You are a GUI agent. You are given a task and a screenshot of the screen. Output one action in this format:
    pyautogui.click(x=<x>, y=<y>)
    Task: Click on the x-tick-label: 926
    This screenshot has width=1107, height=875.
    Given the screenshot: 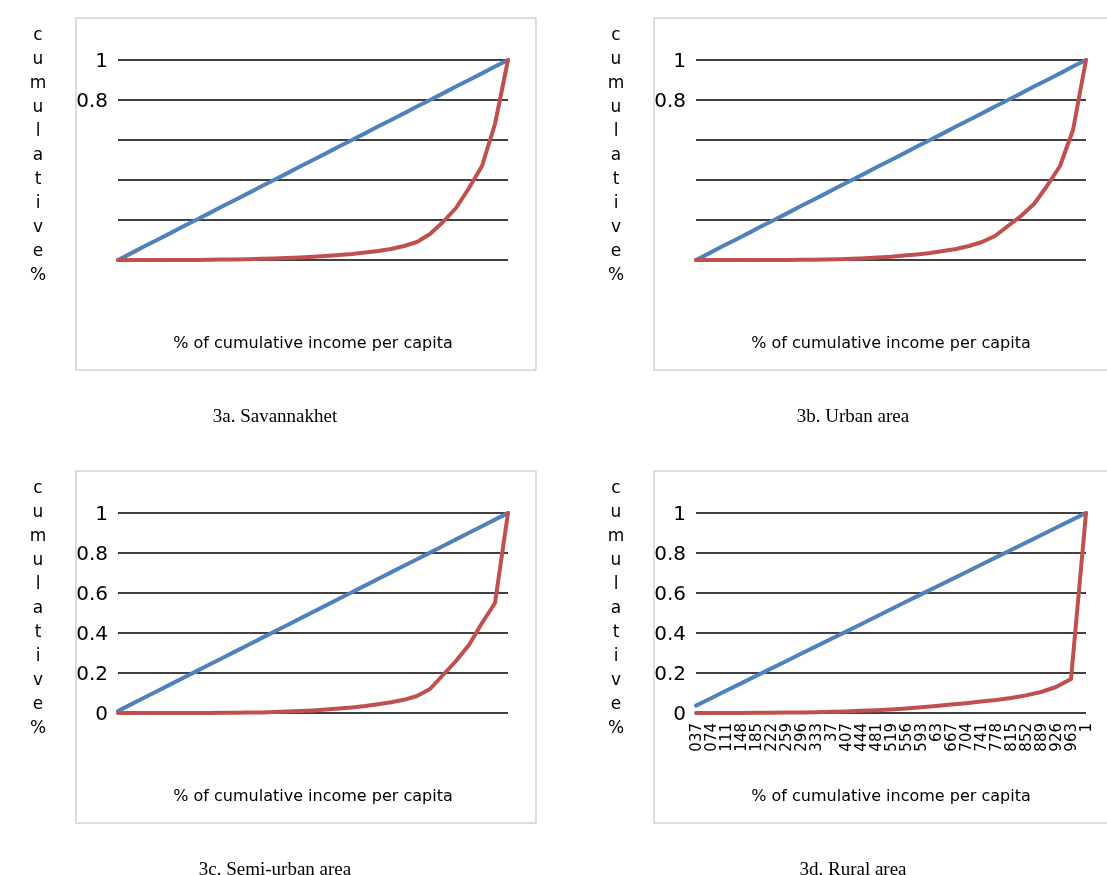 What is the action you would take?
    pyautogui.click(x=1056, y=737)
    